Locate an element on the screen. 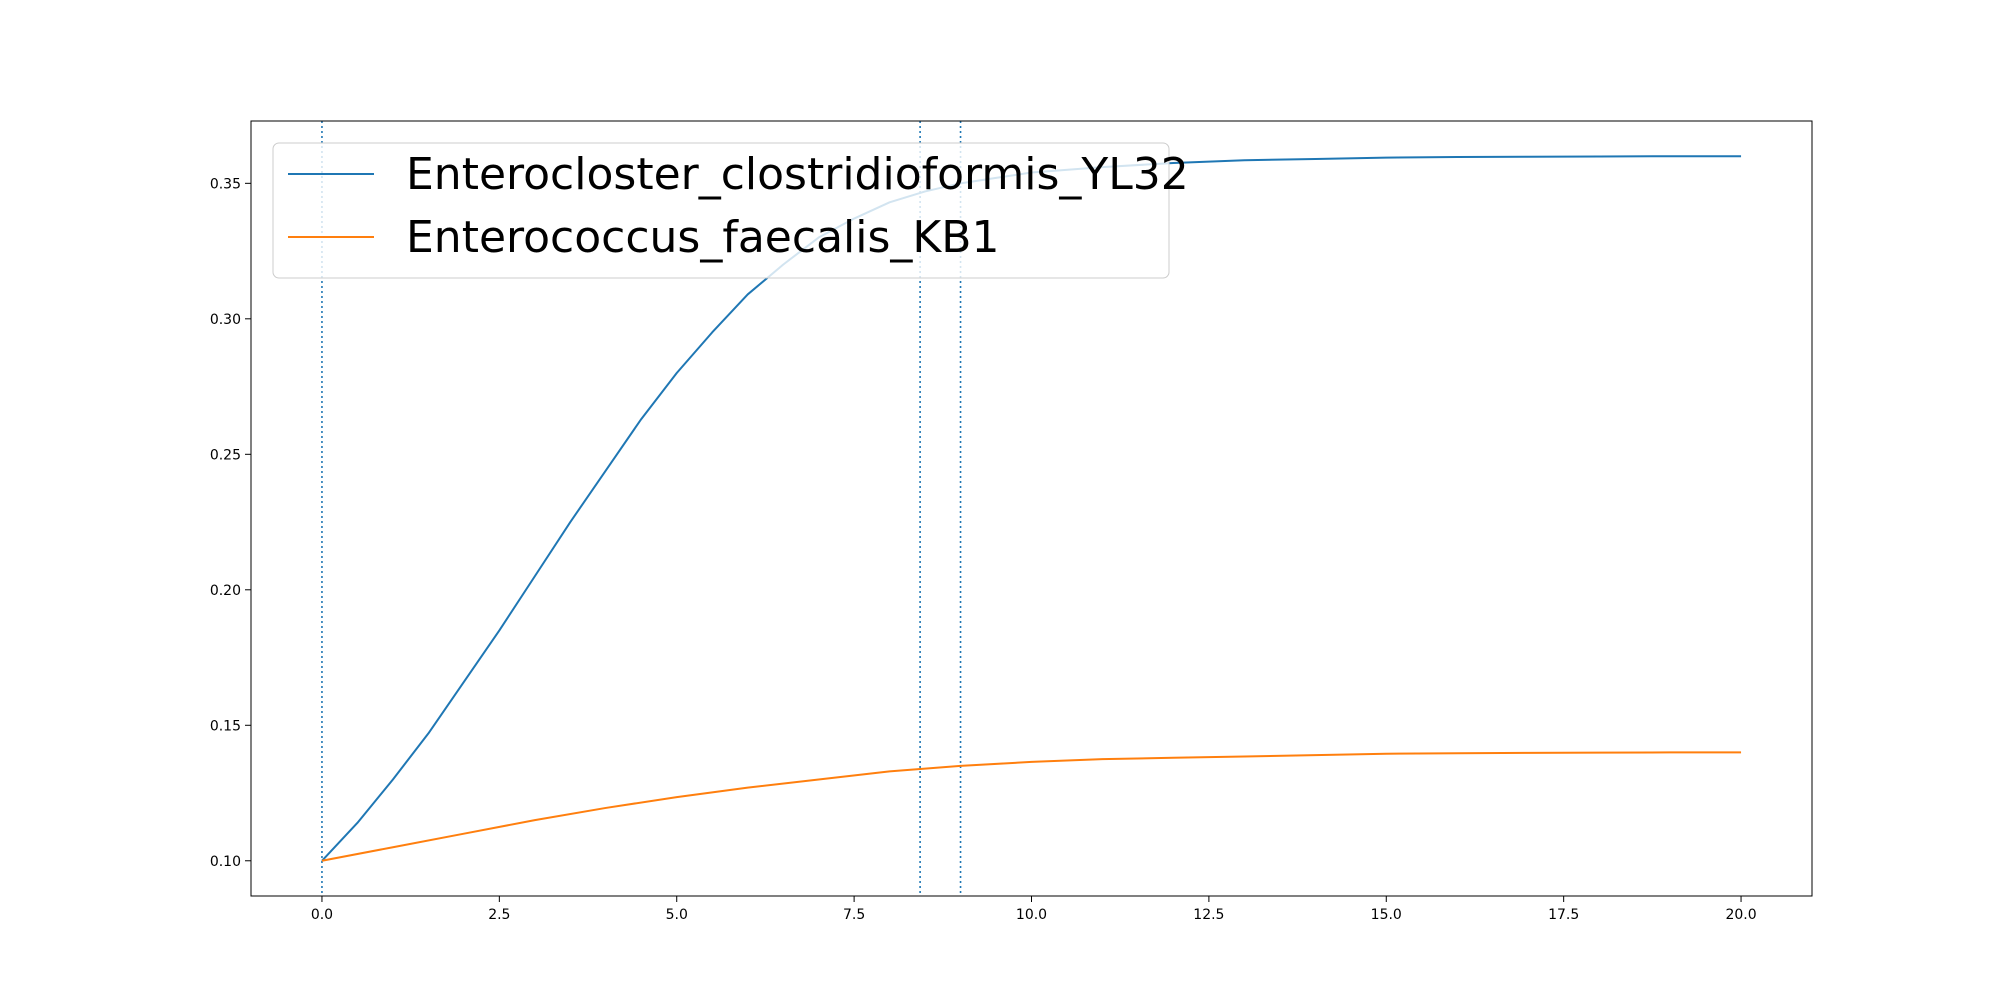 Image resolution: width=2000 pixels, height=1000 pixels. y-tick-label: 0.30 is located at coordinates (225, 320).